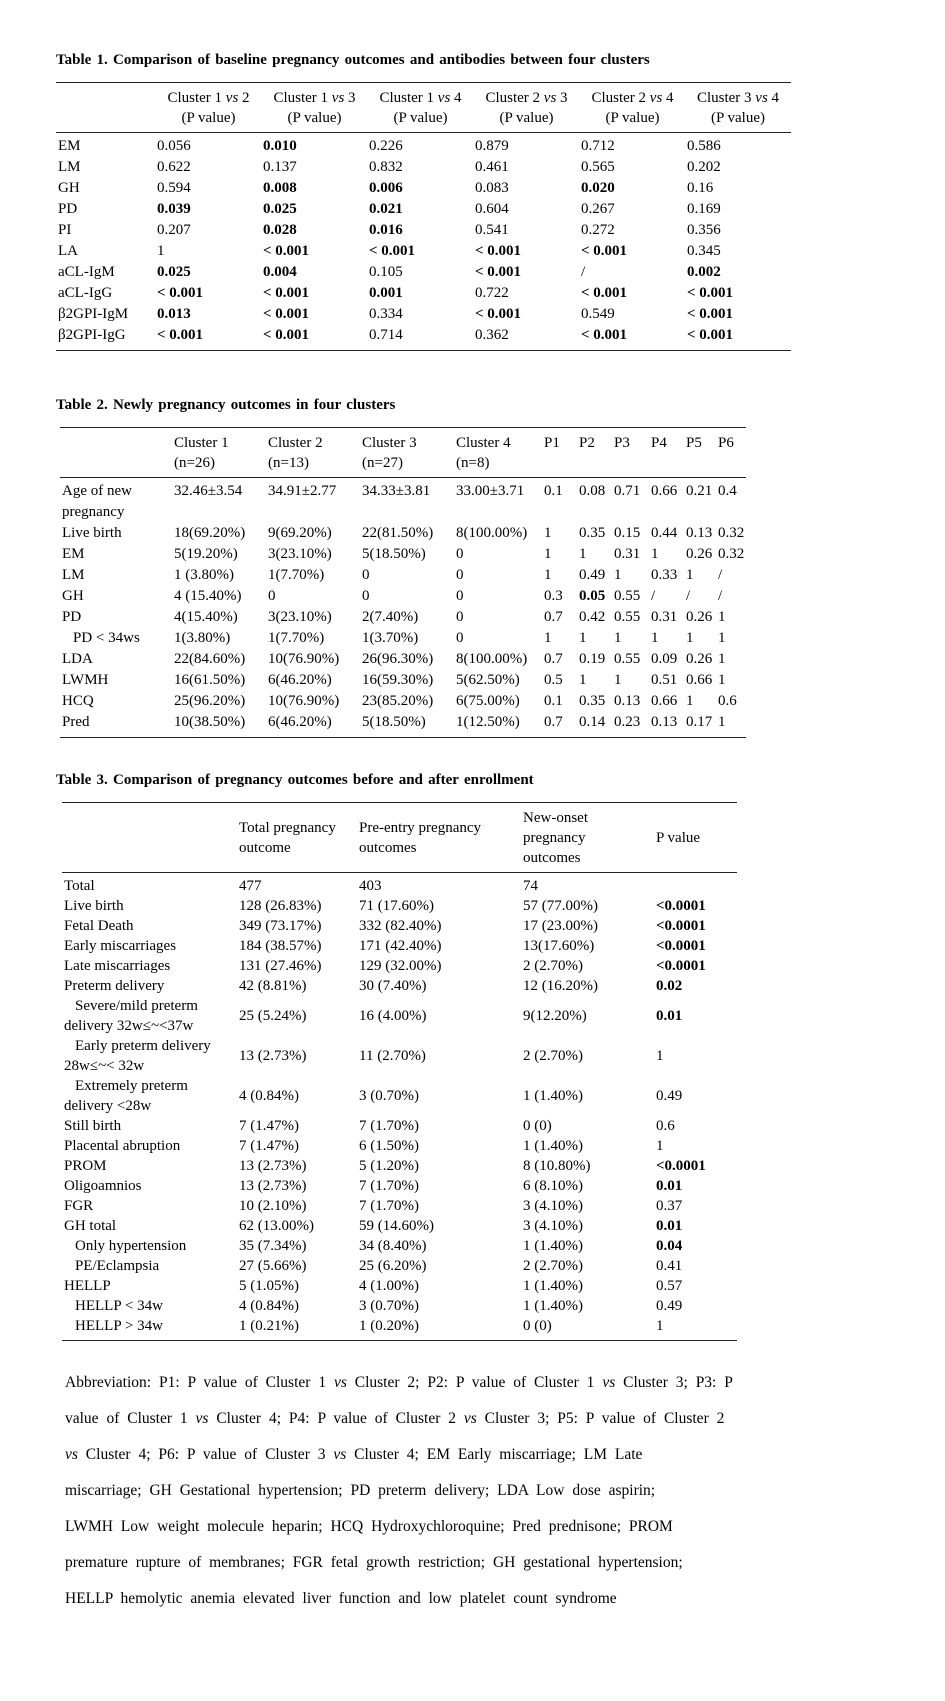 This screenshot has width=945, height=1701. Describe the element at coordinates (403, 596) in the screenshot. I see `table-row: GH 4 (15.40%) 0 0 0 0.3 0.05 0.55 / / /` at that location.